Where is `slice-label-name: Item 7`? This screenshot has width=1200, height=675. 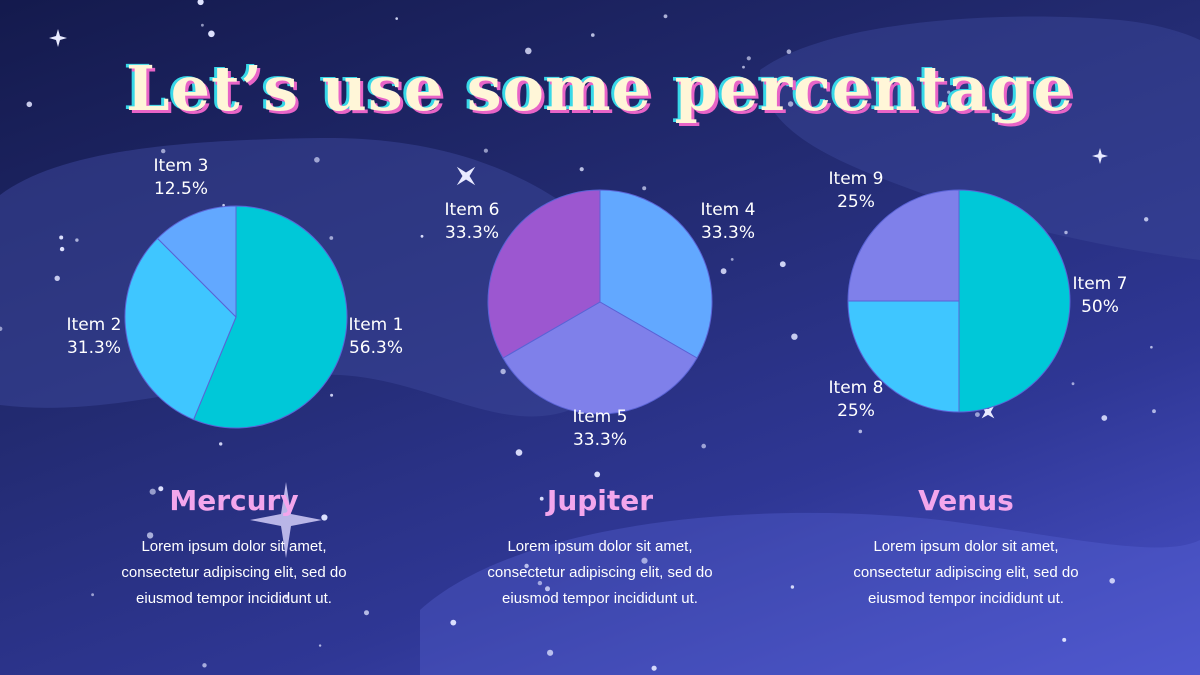 slice-label-name: Item 7 is located at coordinates (1100, 284).